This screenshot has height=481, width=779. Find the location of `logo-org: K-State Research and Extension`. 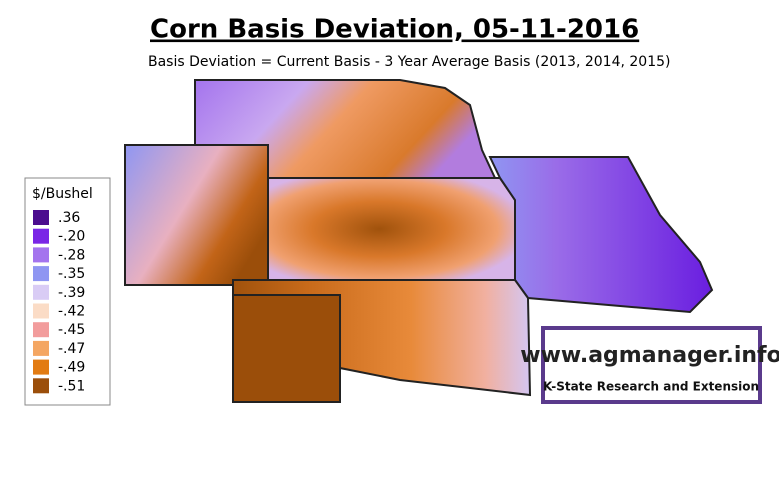

logo-org: K-State Research and Extension is located at coordinates (651, 387).